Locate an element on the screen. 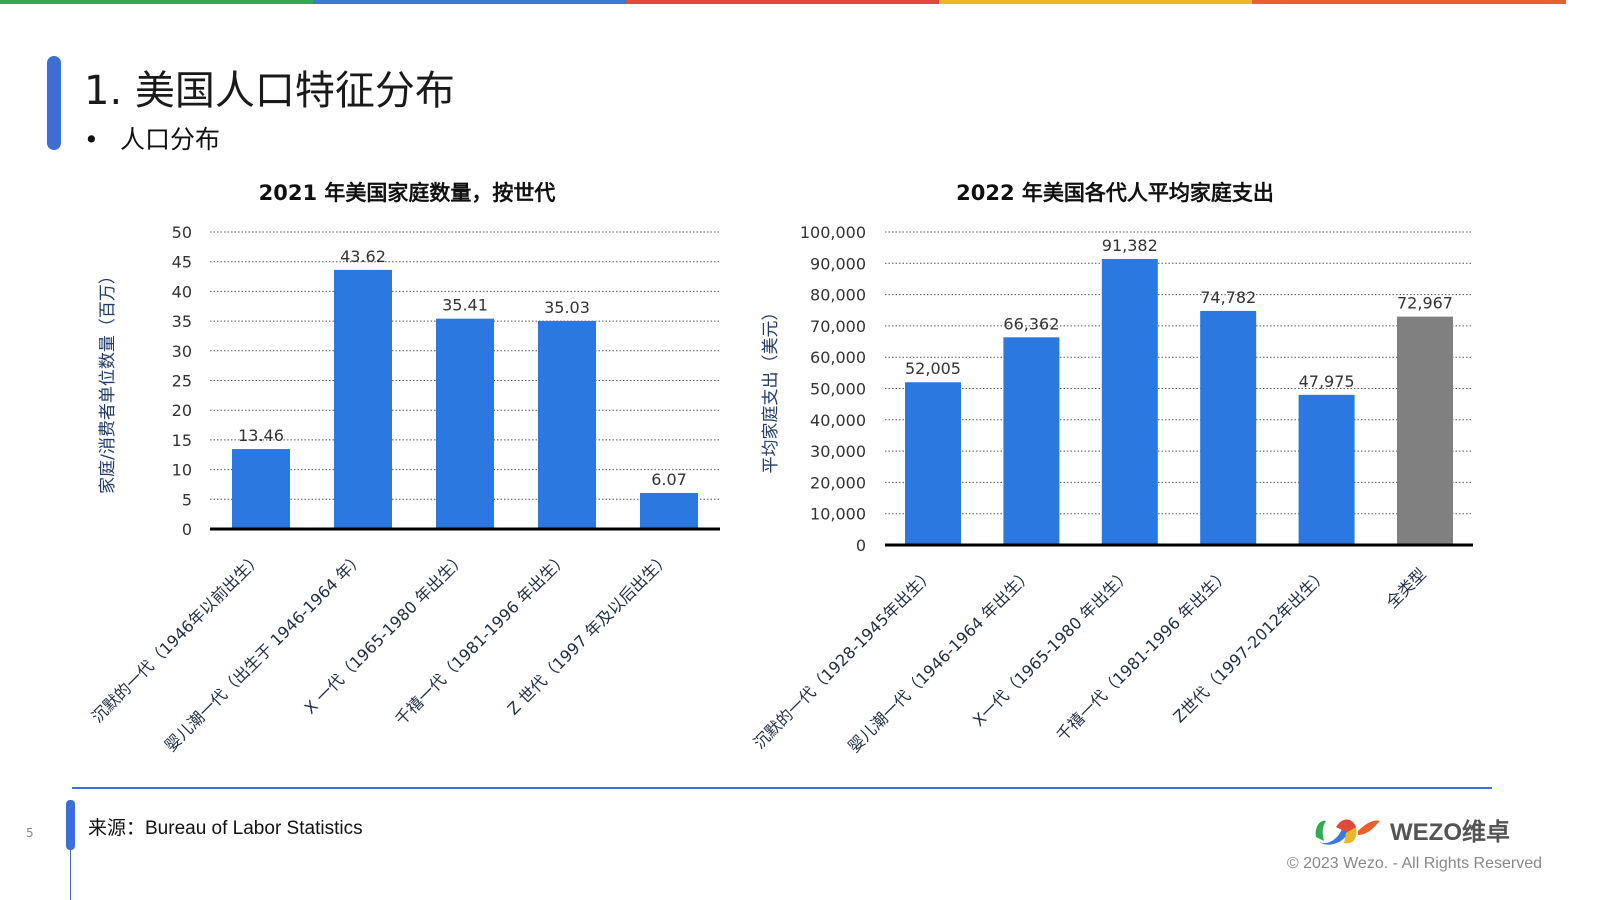 The image size is (1600, 900). x-tick-label: Z 世代（1997 年及以后出生） is located at coordinates (589, 633).